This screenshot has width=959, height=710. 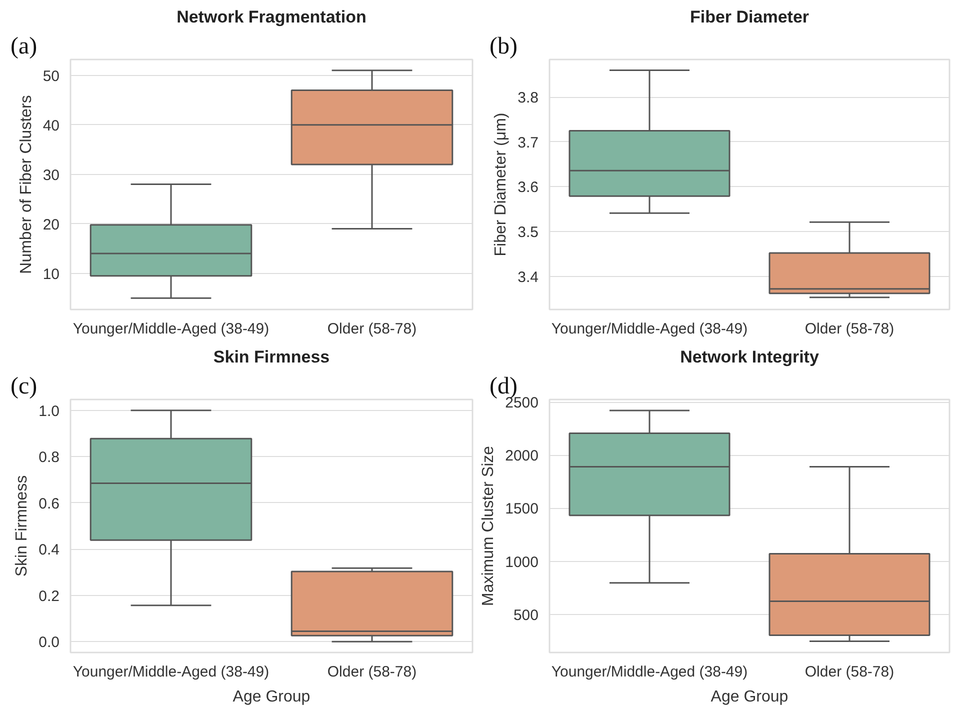 What do you see at coordinates (271, 17) in the screenshot?
I see `chart-title: Network Fragmentation` at bounding box center [271, 17].